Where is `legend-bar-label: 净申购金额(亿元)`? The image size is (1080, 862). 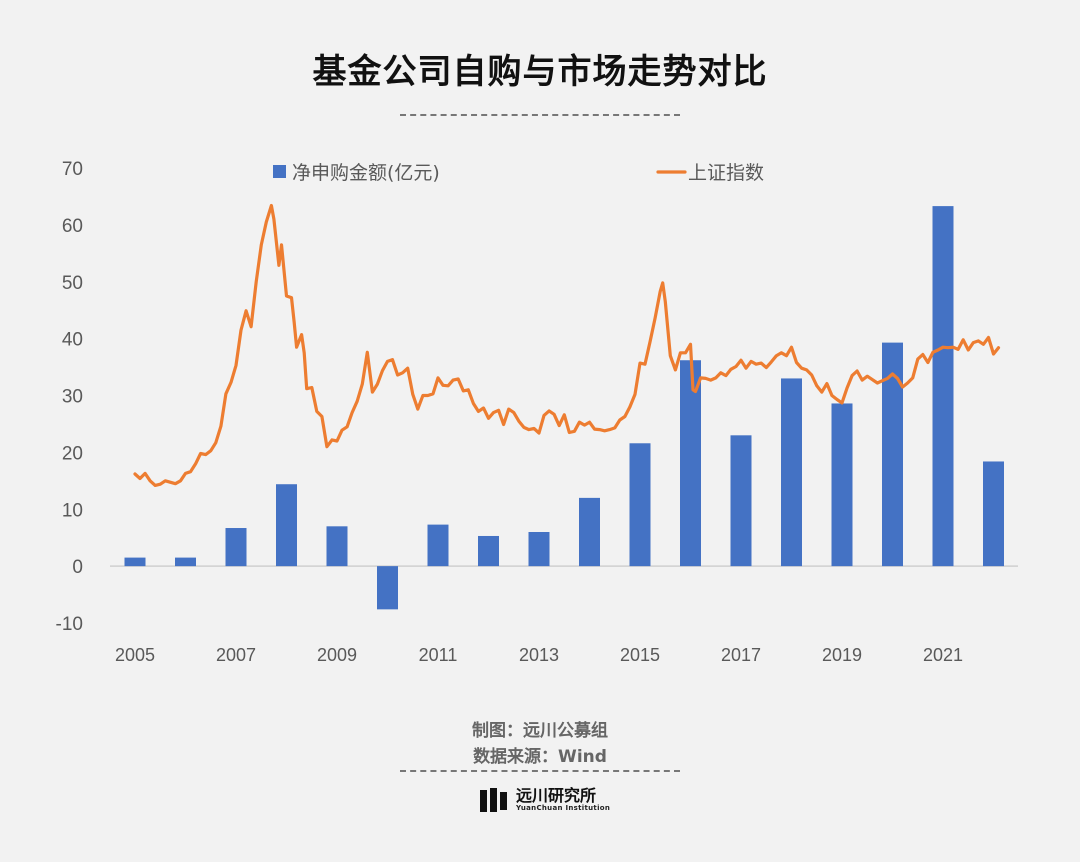 legend-bar-label: 净申购金额(亿元) is located at coordinates (366, 173).